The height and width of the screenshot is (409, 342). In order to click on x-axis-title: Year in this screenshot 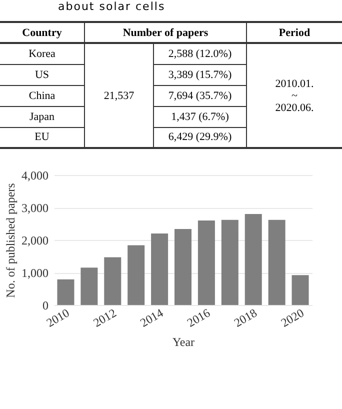, I will do `click(183, 342)`.